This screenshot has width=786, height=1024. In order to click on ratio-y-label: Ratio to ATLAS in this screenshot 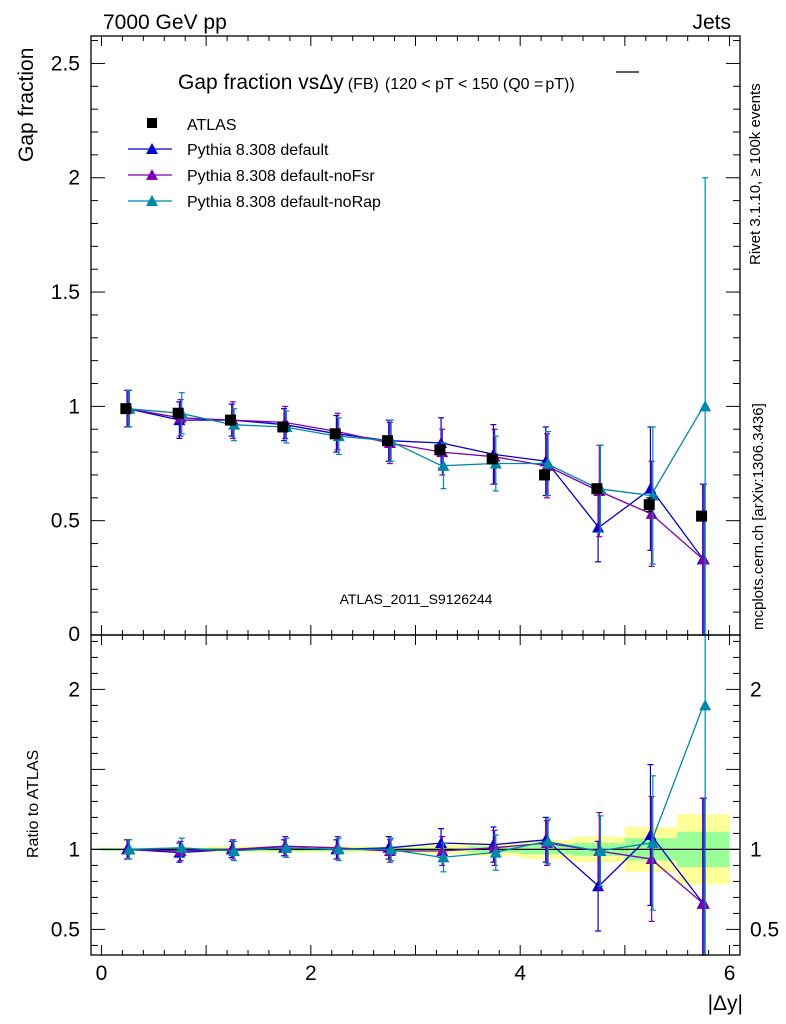, I will do `click(33, 804)`.